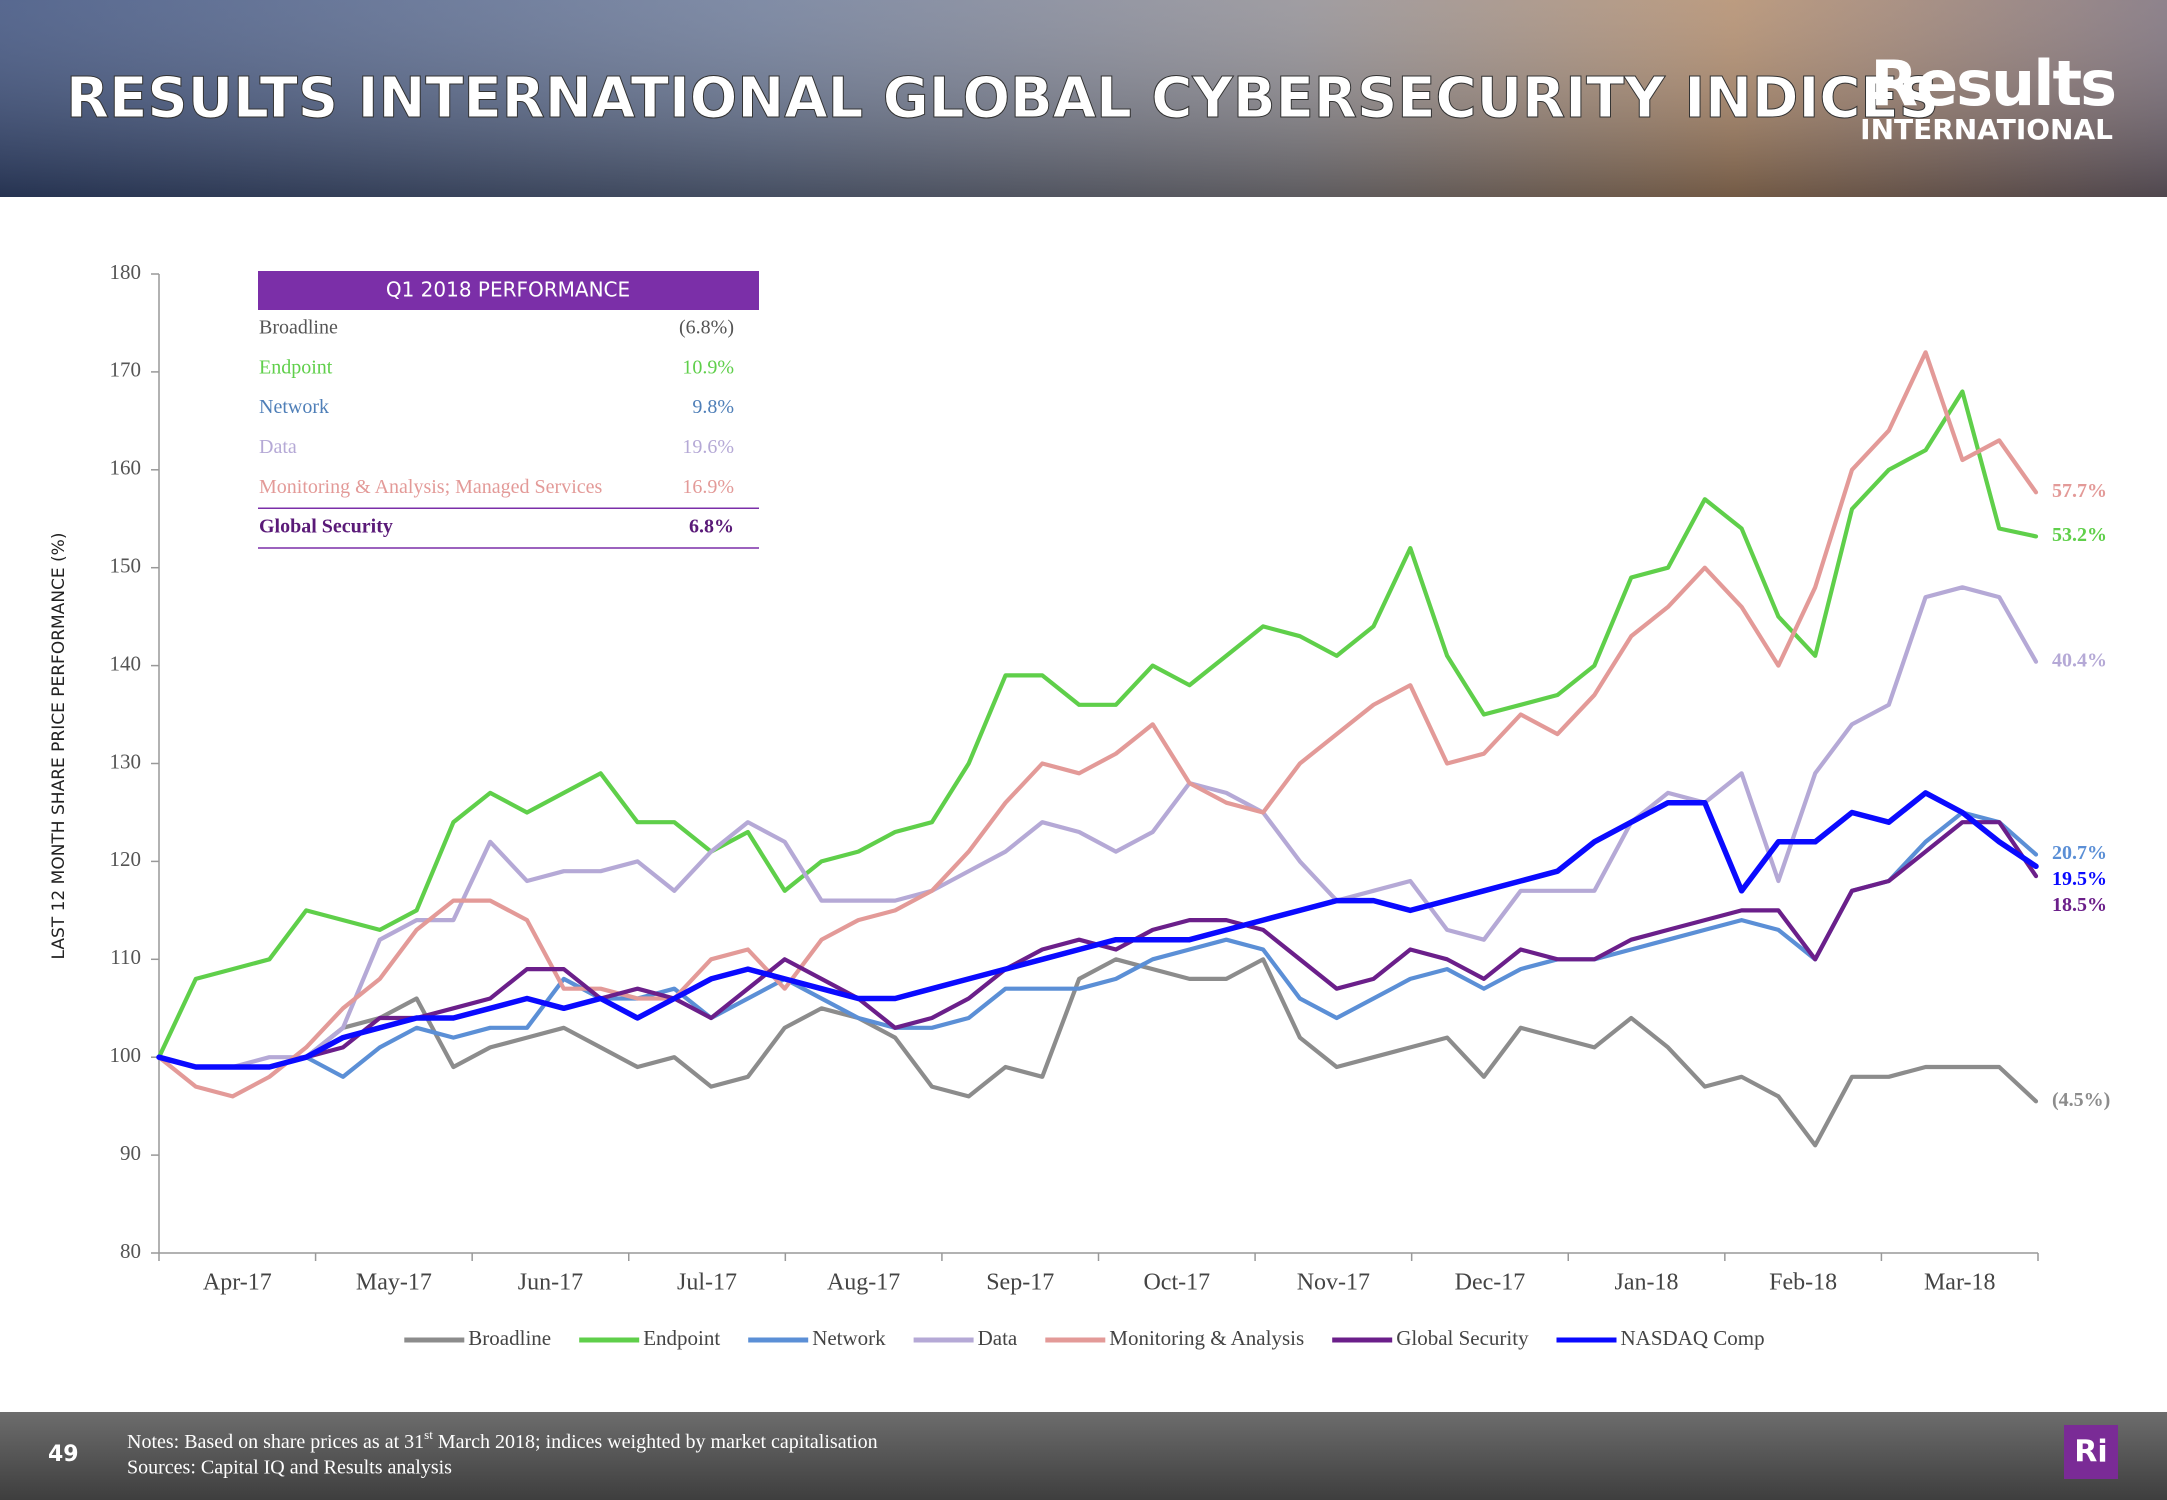 This screenshot has height=1500, width=2167. What do you see at coordinates (1020, 1283) in the screenshot?
I see `x-tick-label: Sep-17` at bounding box center [1020, 1283].